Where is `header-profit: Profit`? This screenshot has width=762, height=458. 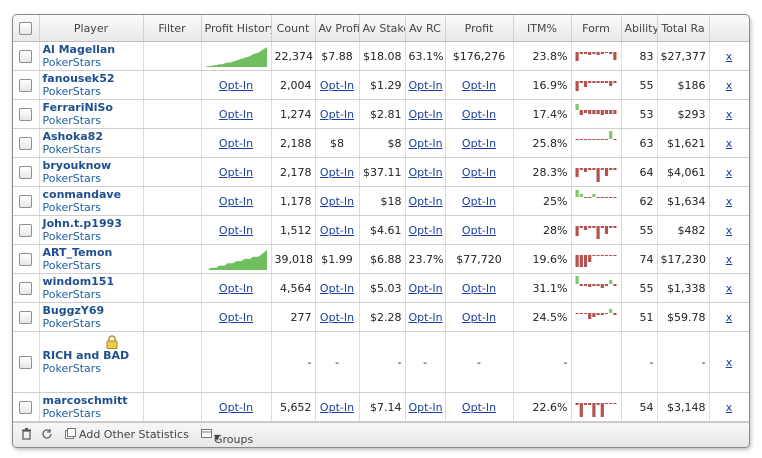
header-profit: Profit is located at coordinates (479, 28).